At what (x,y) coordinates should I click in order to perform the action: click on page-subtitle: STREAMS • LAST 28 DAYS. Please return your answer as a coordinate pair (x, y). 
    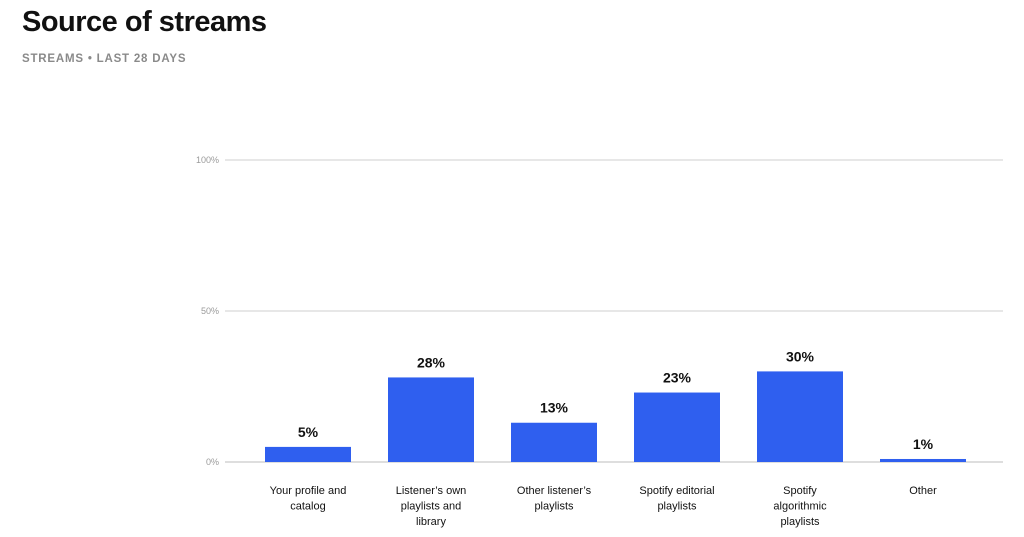
    Looking at the image, I should click on (104, 59).